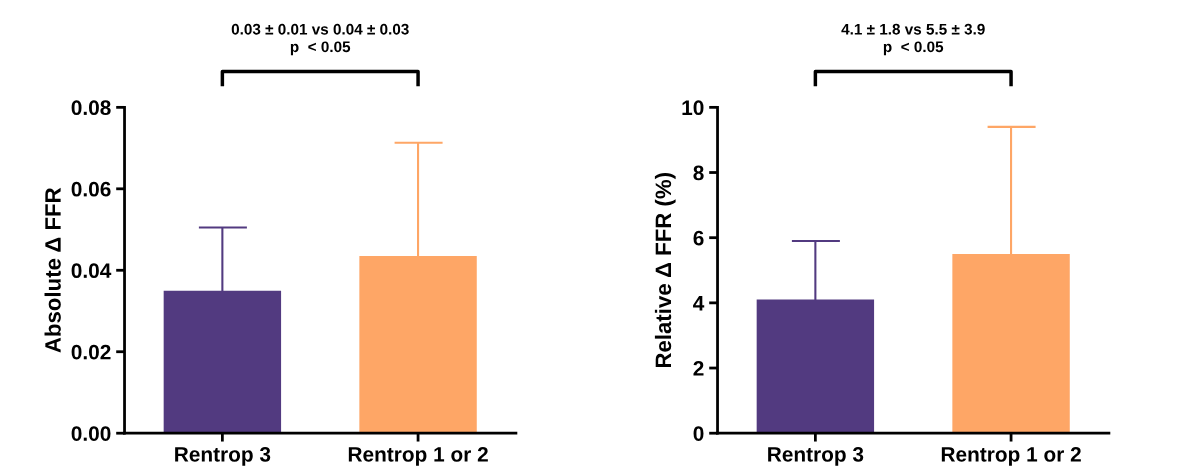 The height and width of the screenshot is (475, 1186). I want to click on y-tick-label: 6, so click(698, 238).